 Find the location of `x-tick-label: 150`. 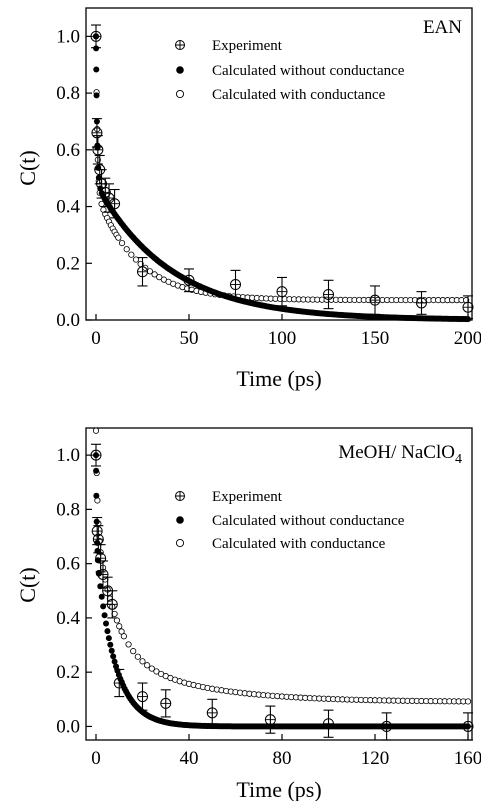

x-tick-label: 150 is located at coordinates (375, 338).